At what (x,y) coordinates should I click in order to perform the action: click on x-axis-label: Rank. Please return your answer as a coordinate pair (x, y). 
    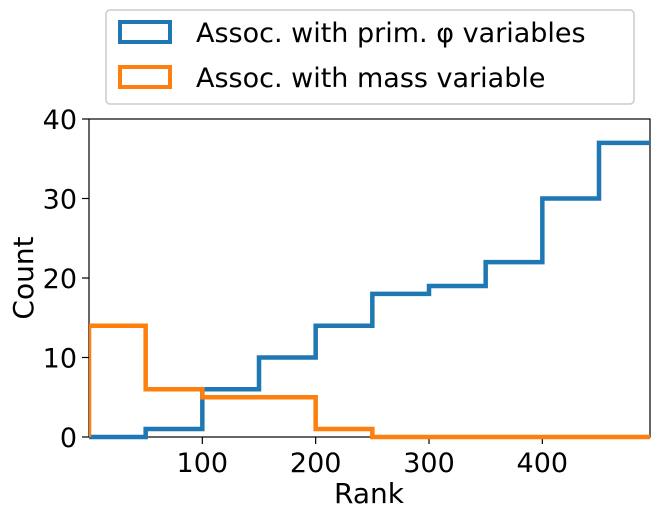
    Looking at the image, I should click on (369, 493).